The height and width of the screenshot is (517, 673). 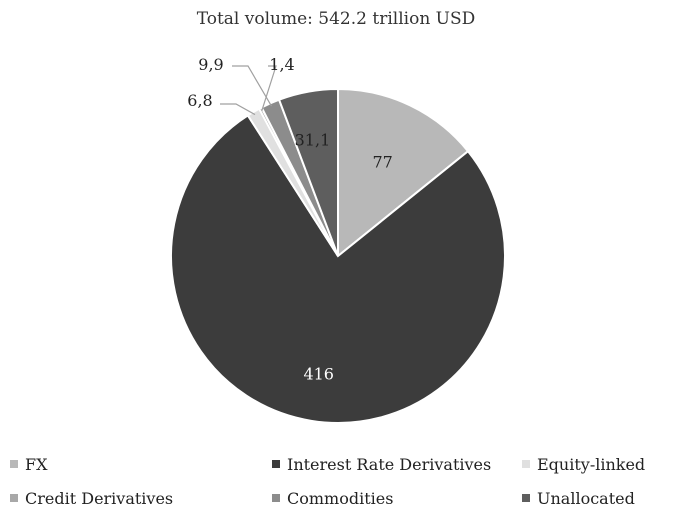 What do you see at coordinates (340, 498) in the screenshot?
I see `legend-label-commodities: Commodities` at bounding box center [340, 498].